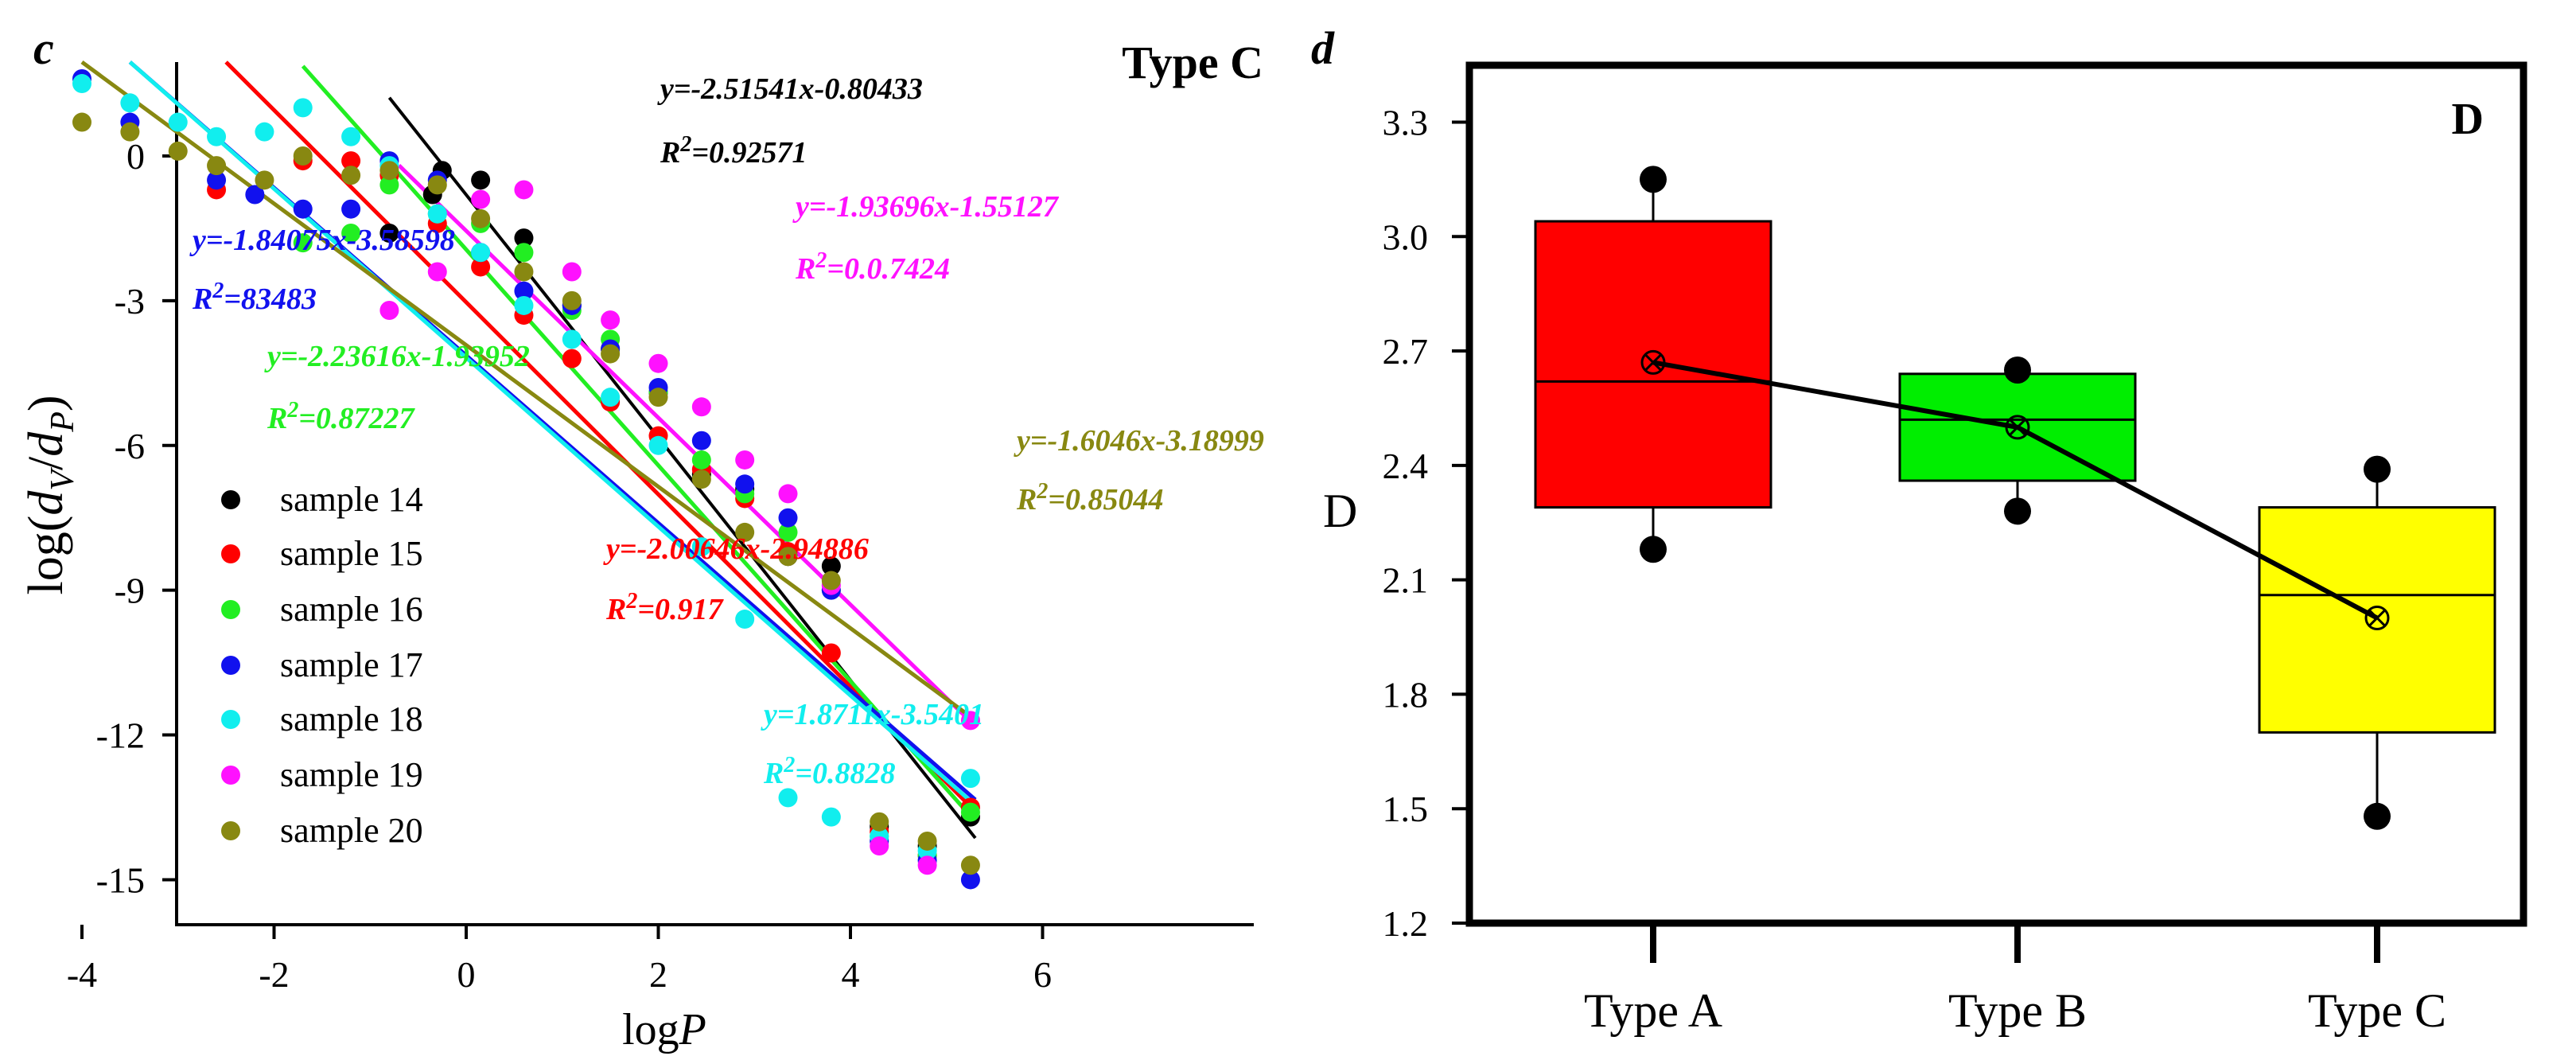  What do you see at coordinates (2377, 1011) in the screenshot?
I see `d-xtick-label-type-c: Type C` at bounding box center [2377, 1011].